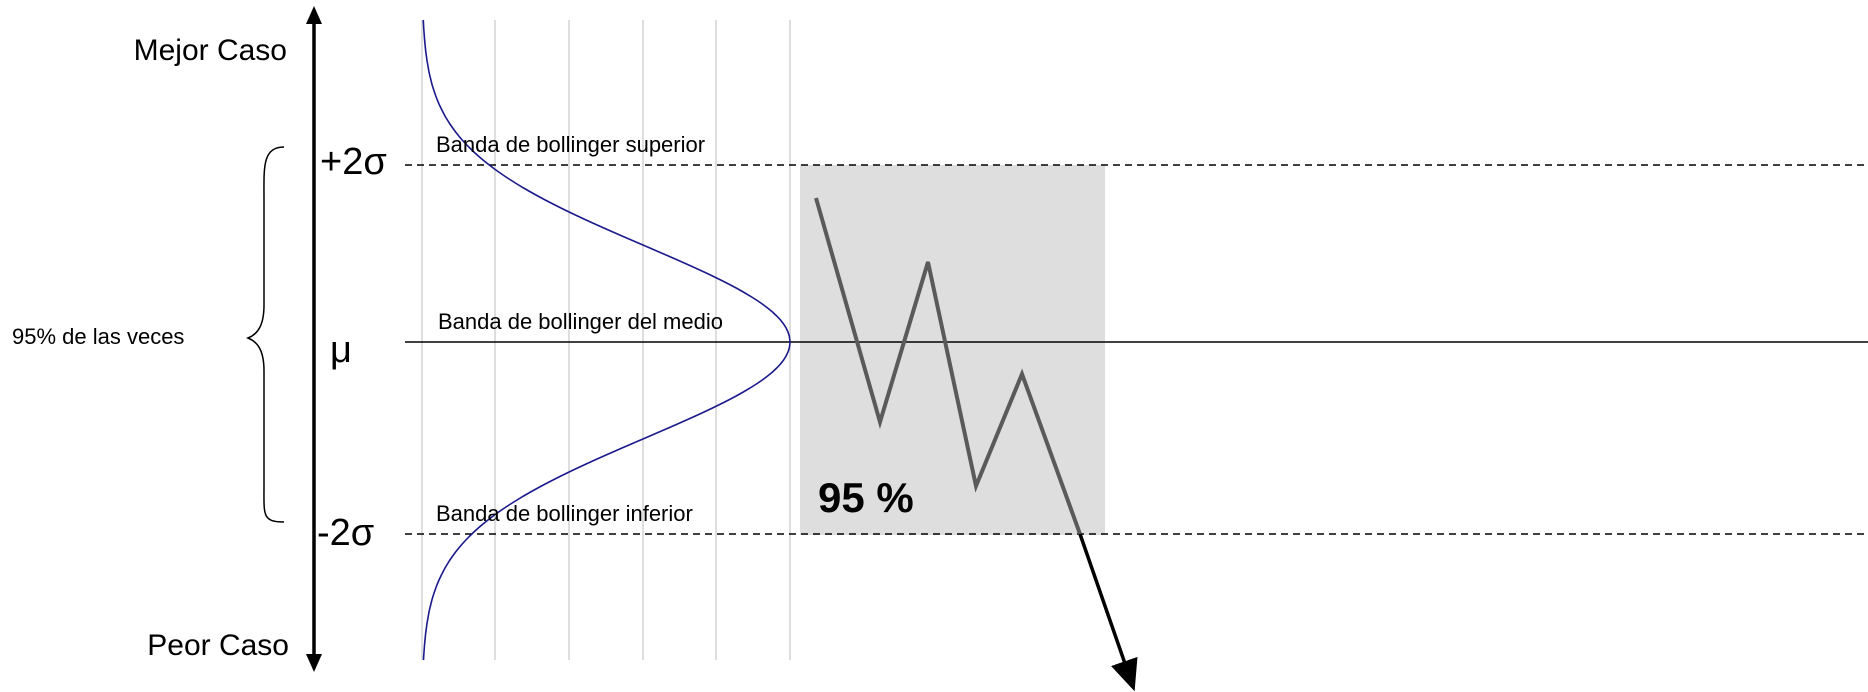 The image size is (1868, 692). I want to click on probability-region, so click(952, 350).